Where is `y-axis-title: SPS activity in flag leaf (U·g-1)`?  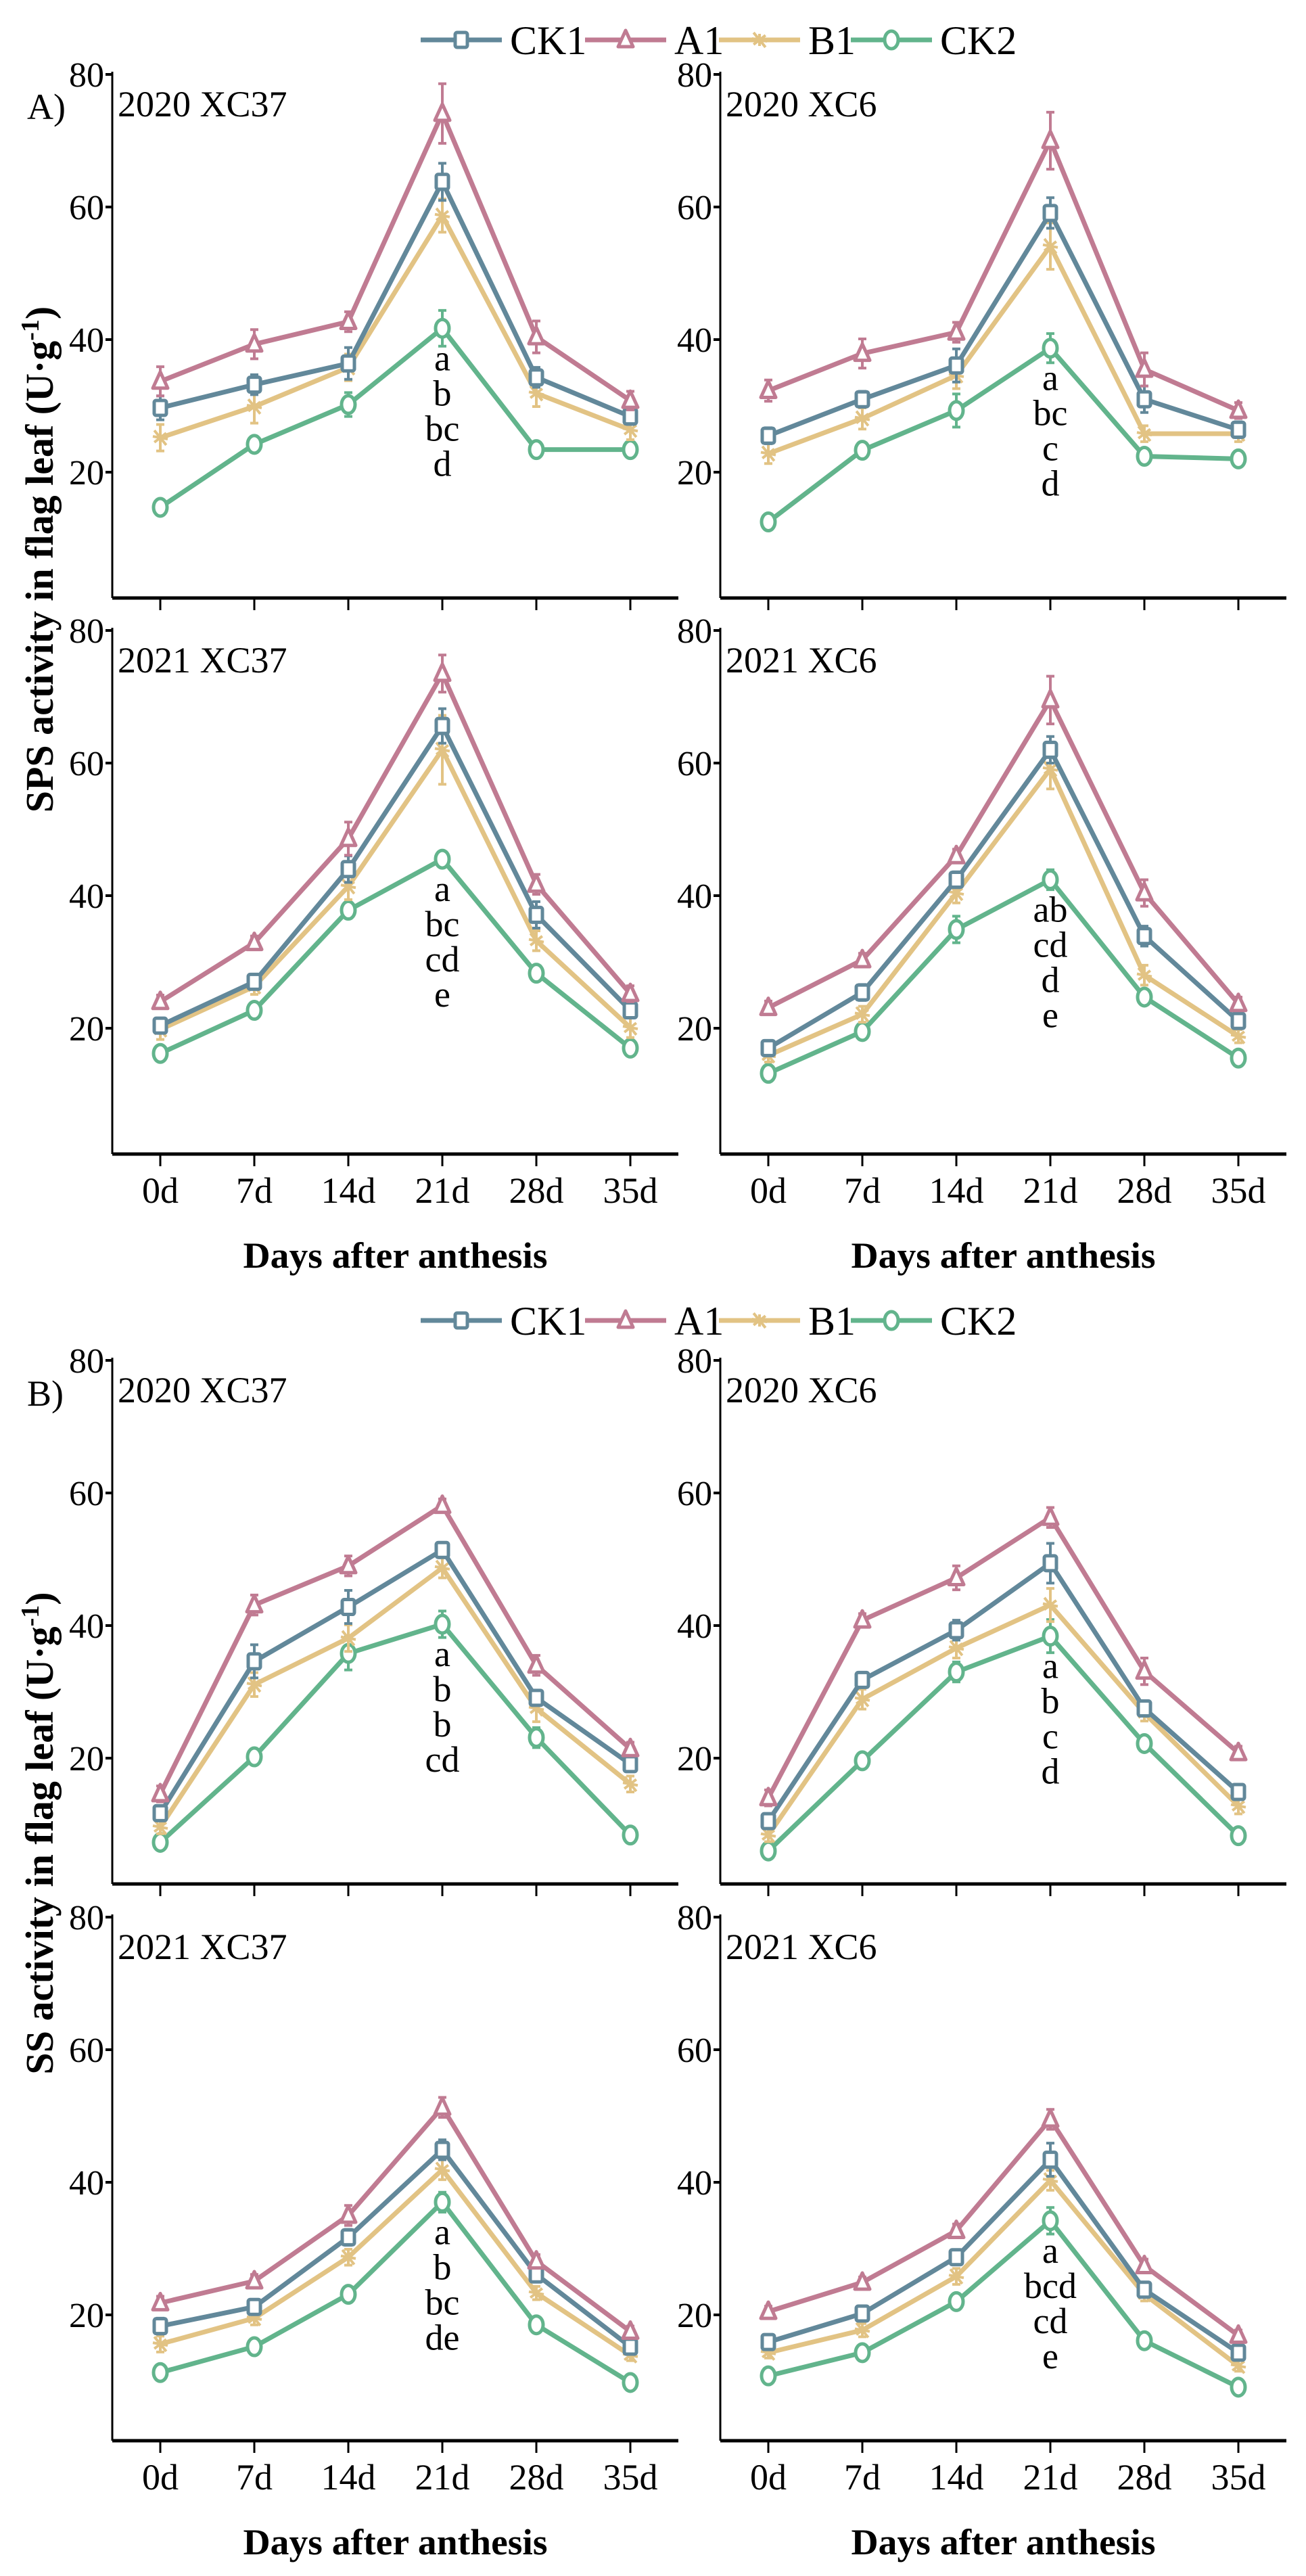 y-axis-title: SPS activity in flag leaf (U·g-1) is located at coordinates (39, 559).